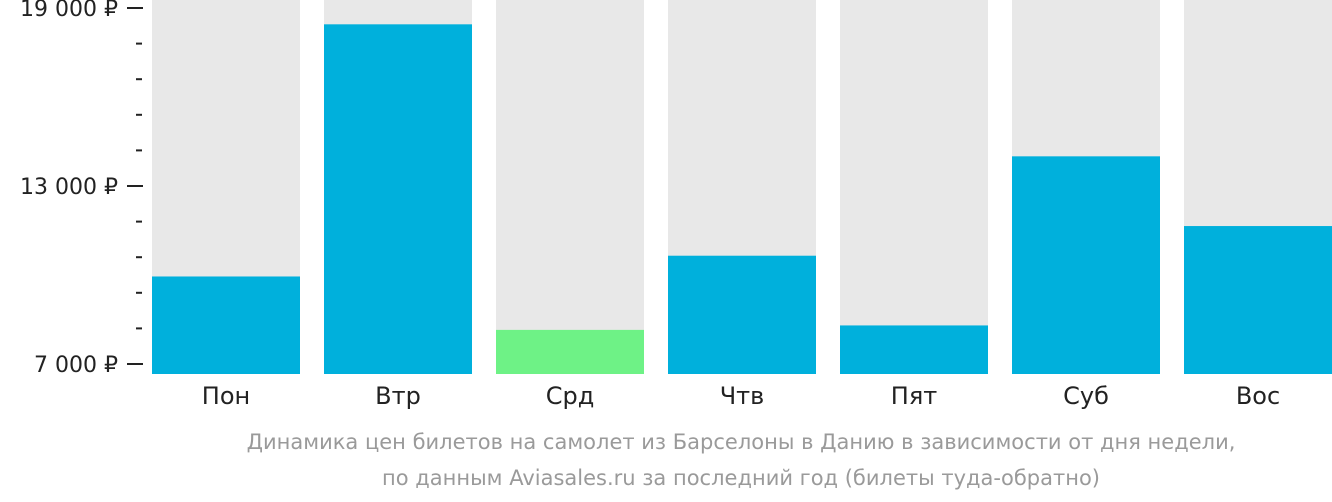  I want to click on x-tick-label: Суб, so click(1086, 396).